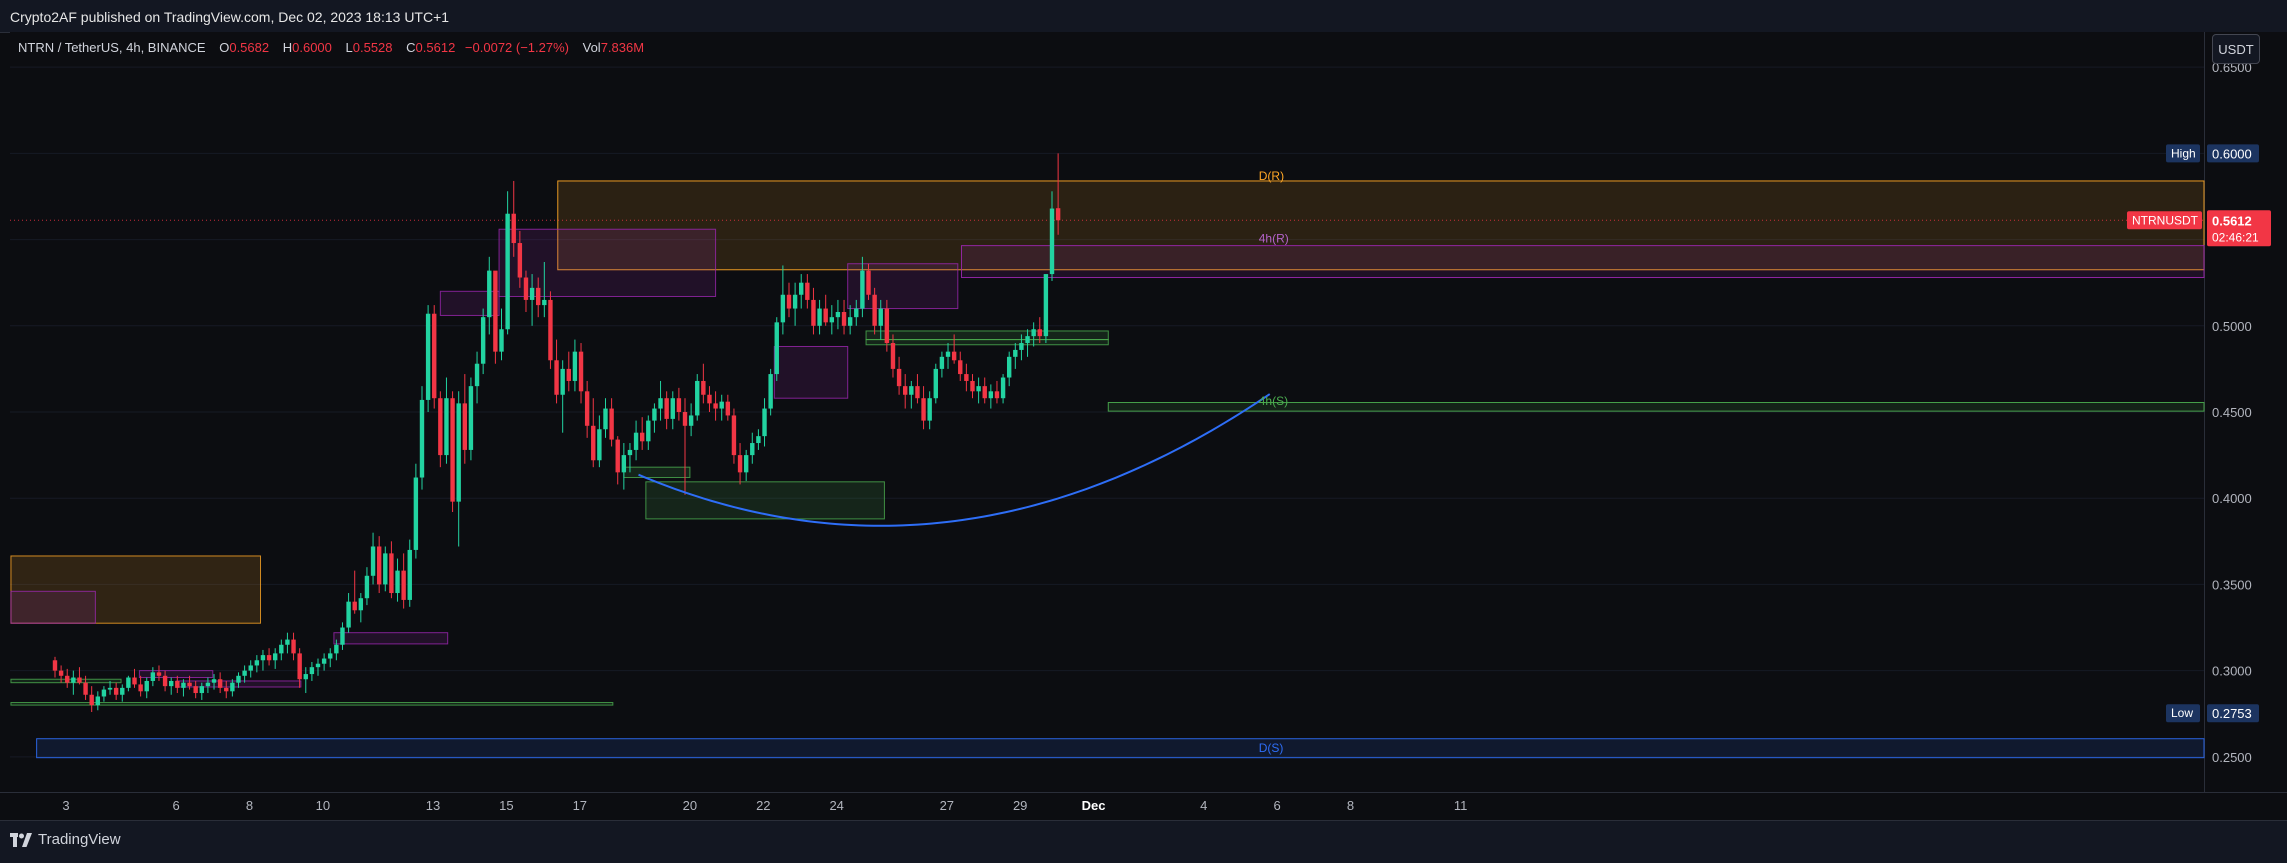 The width and height of the screenshot is (2287, 863). Describe the element at coordinates (2232, 326) in the screenshot. I see `price-tick-label: 0.5000` at that location.